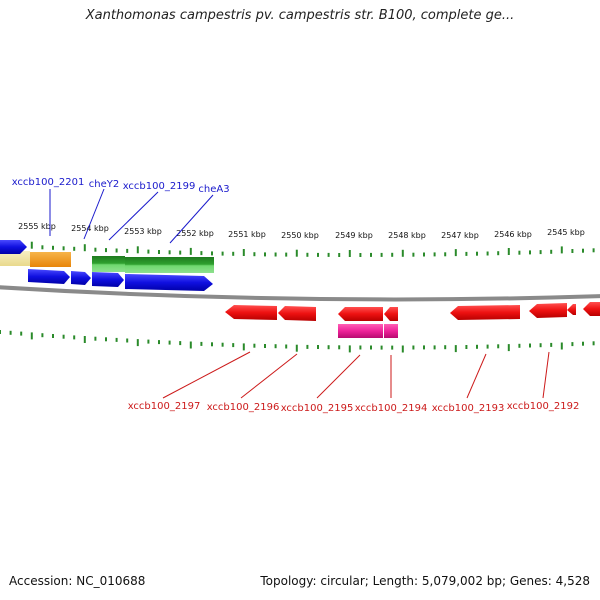 Image resolution: width=600 pixels, height=600 pixels. What do you see at coordinates (213, 189) in the screenshot?
I see `gene-label: cheA3` at bounding box center [213, 189].